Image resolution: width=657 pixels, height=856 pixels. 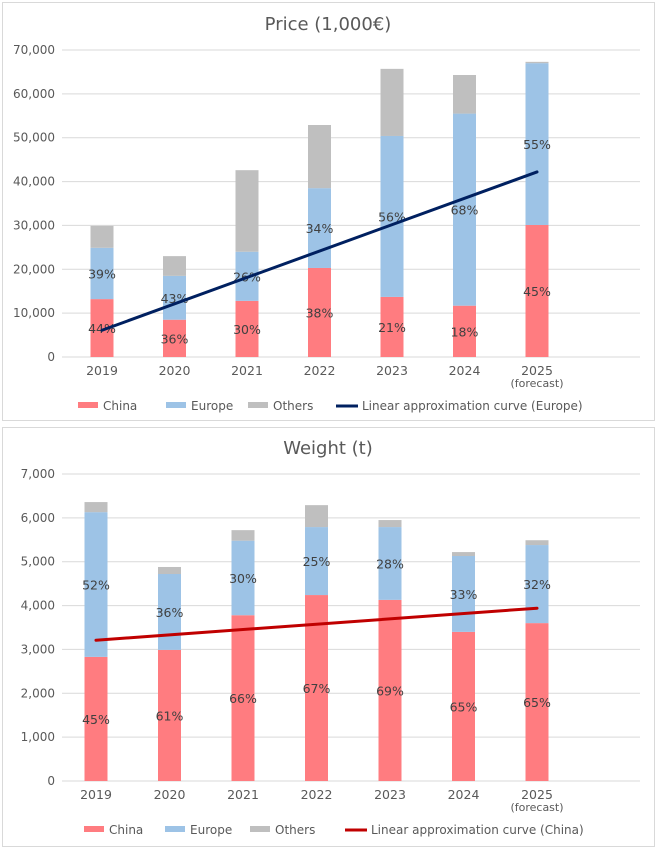 I want to click on y-tick-label: 50,000, so click(x=34, y=138).